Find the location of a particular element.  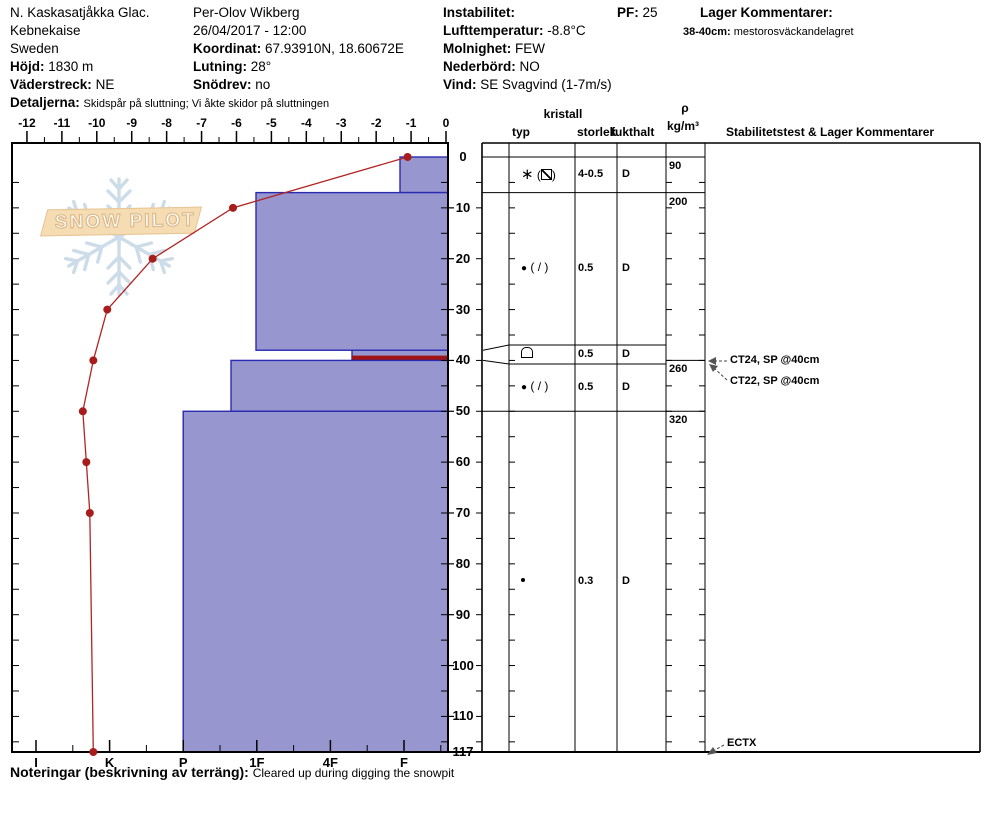

slope-line: Lutning: 28° is located at coordinates (232, 67).